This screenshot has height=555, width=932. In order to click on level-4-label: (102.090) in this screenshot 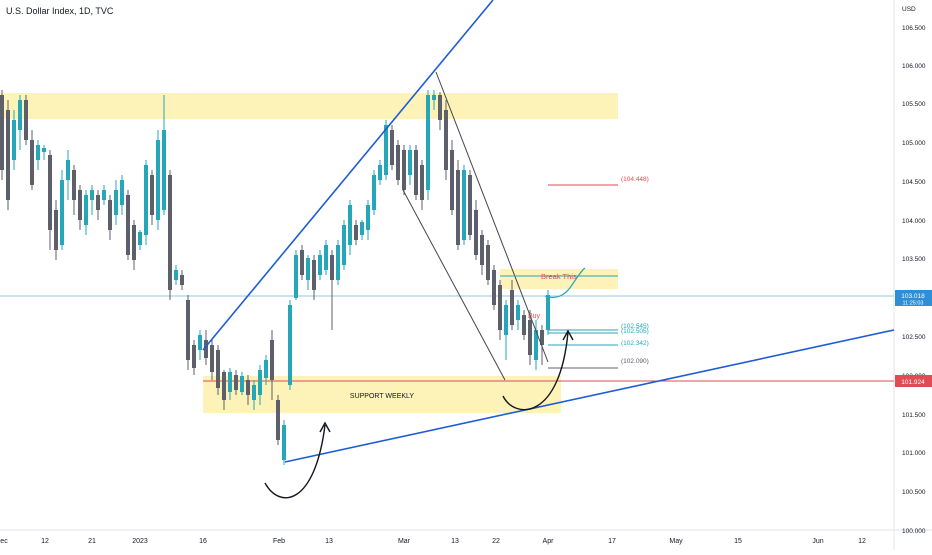, I will do `click(635, 361)`.